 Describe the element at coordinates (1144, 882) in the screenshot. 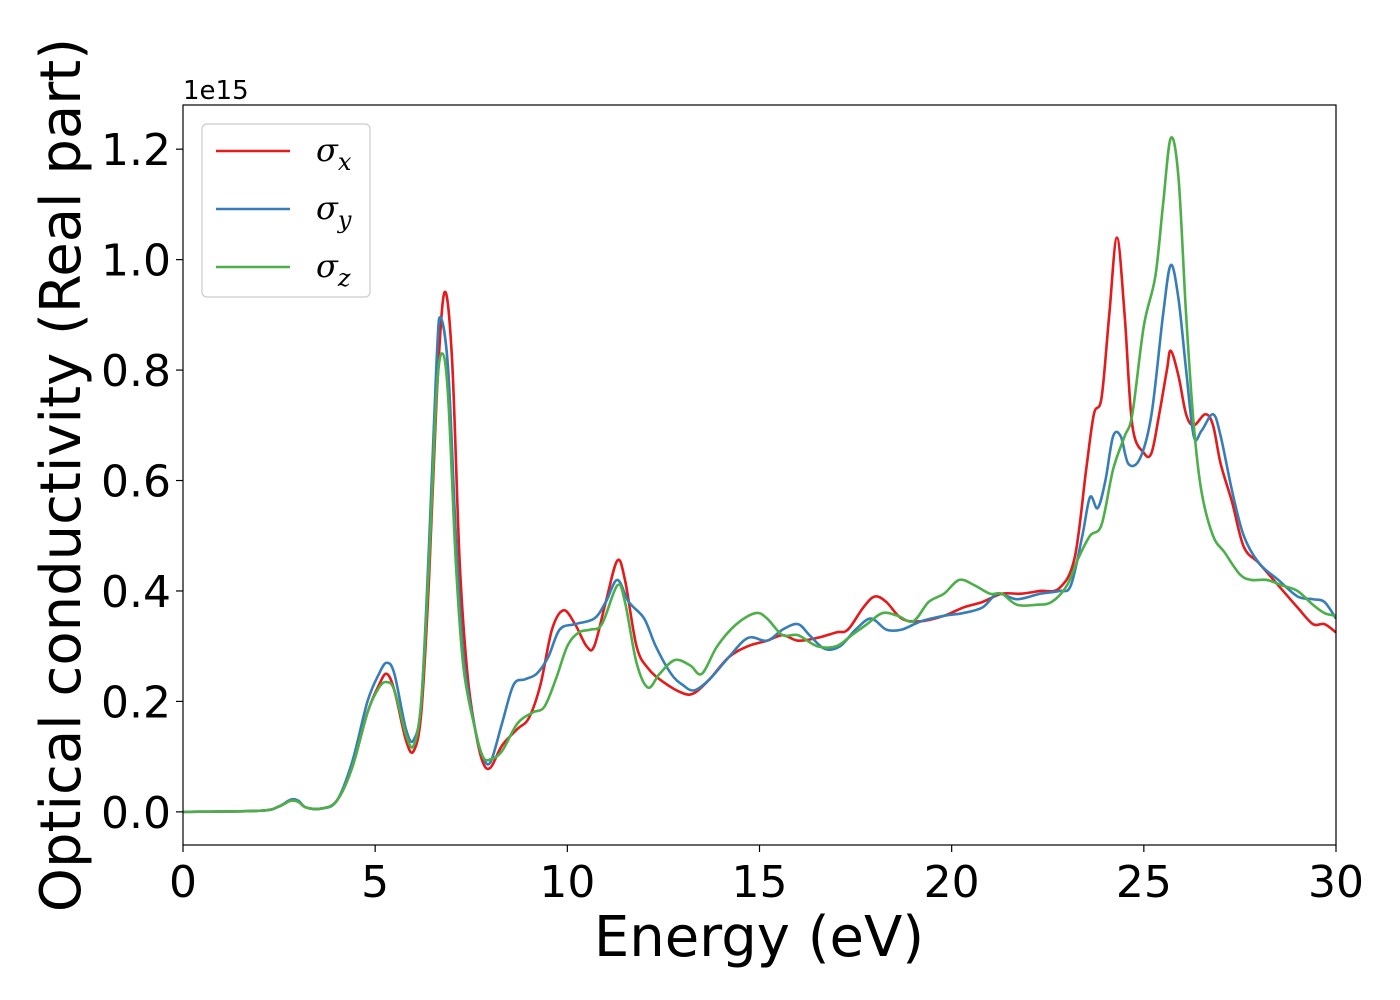

I see `x-tick-label: 25` at that location.